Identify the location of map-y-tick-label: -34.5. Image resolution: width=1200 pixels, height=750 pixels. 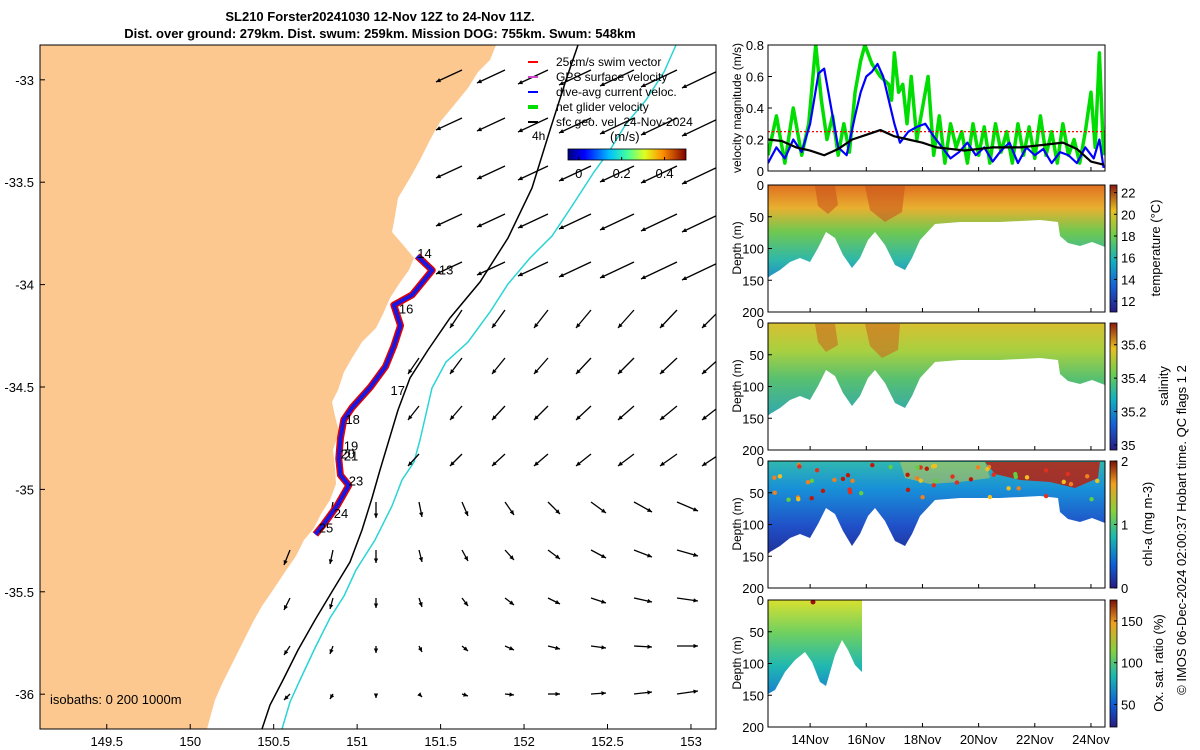
(19, 387).